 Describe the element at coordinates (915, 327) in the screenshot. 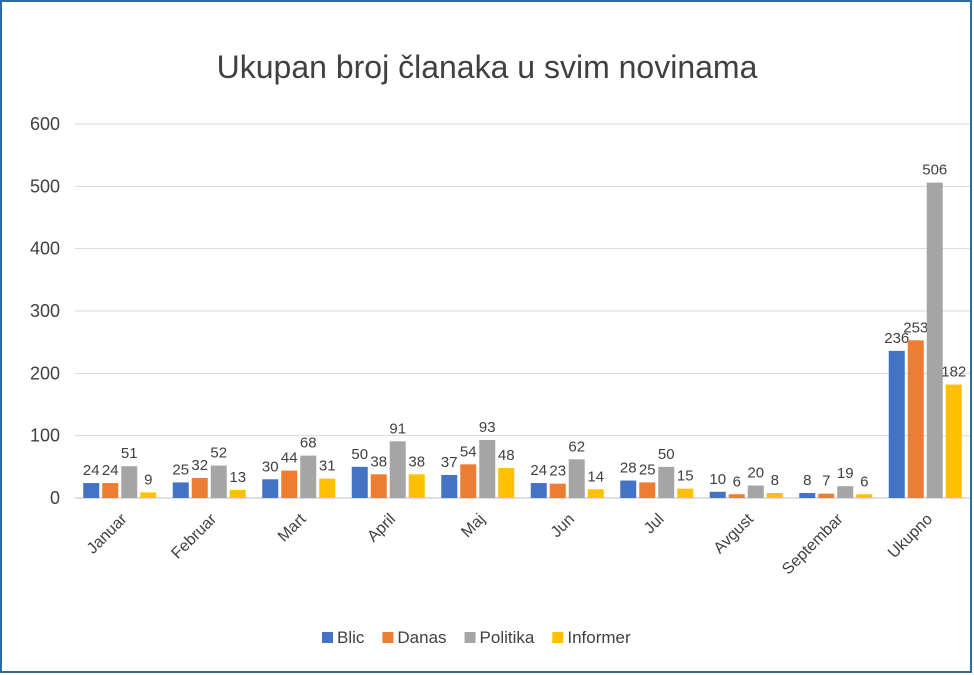

I see `data-label: 253` at that location.